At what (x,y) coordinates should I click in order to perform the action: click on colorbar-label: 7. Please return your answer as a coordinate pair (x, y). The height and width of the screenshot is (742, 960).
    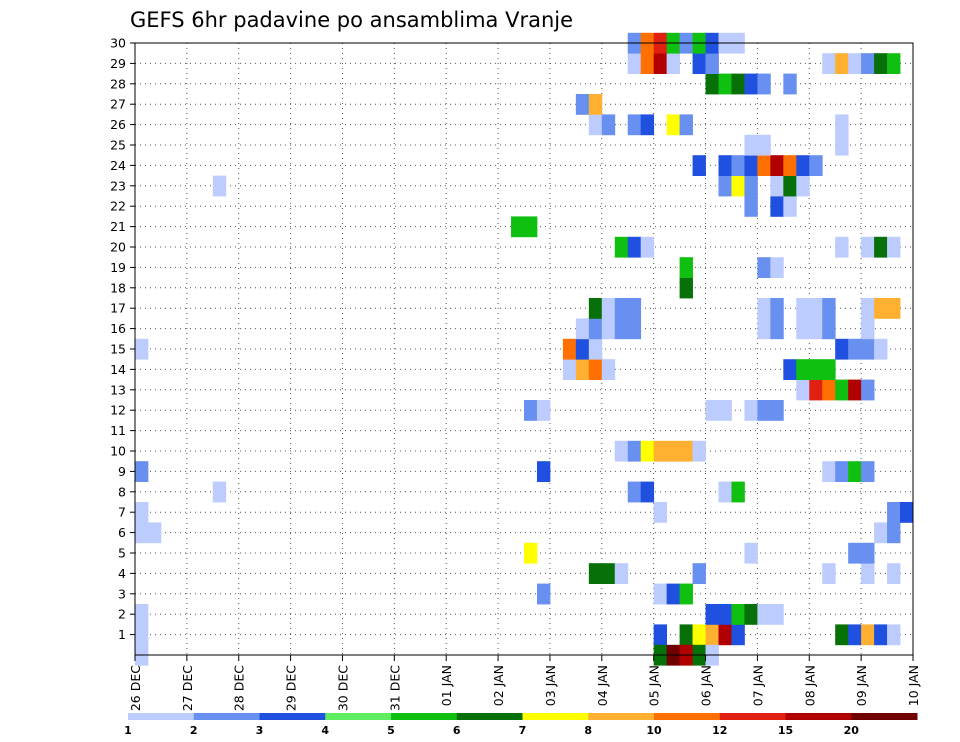
    Looking at the image, I should click on (523, 730).